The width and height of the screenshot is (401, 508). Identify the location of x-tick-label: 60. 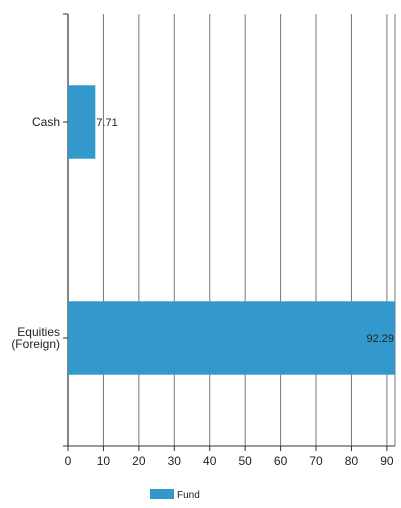
(281, 461).